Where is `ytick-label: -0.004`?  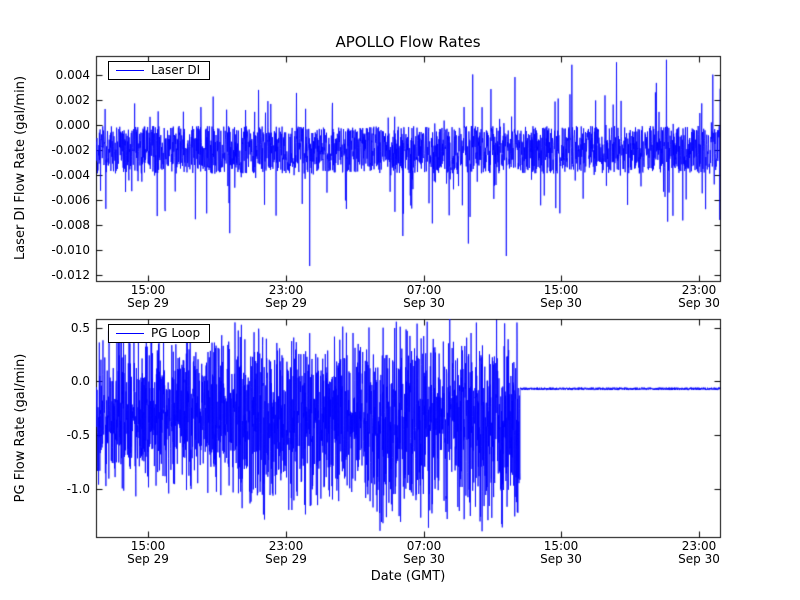 ytick-label: -0.004 is located at coordinates (70, 175).